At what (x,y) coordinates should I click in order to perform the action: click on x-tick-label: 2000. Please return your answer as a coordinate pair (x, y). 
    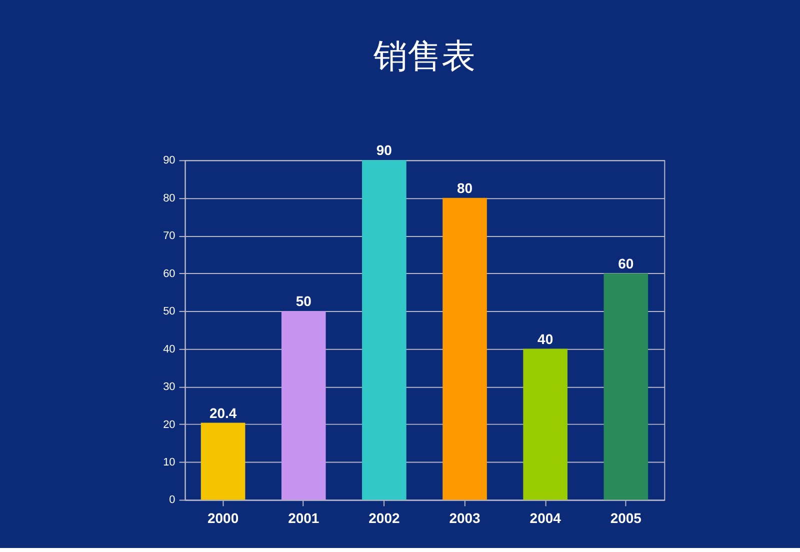
    Looking at the image, I should click on (223, 518).